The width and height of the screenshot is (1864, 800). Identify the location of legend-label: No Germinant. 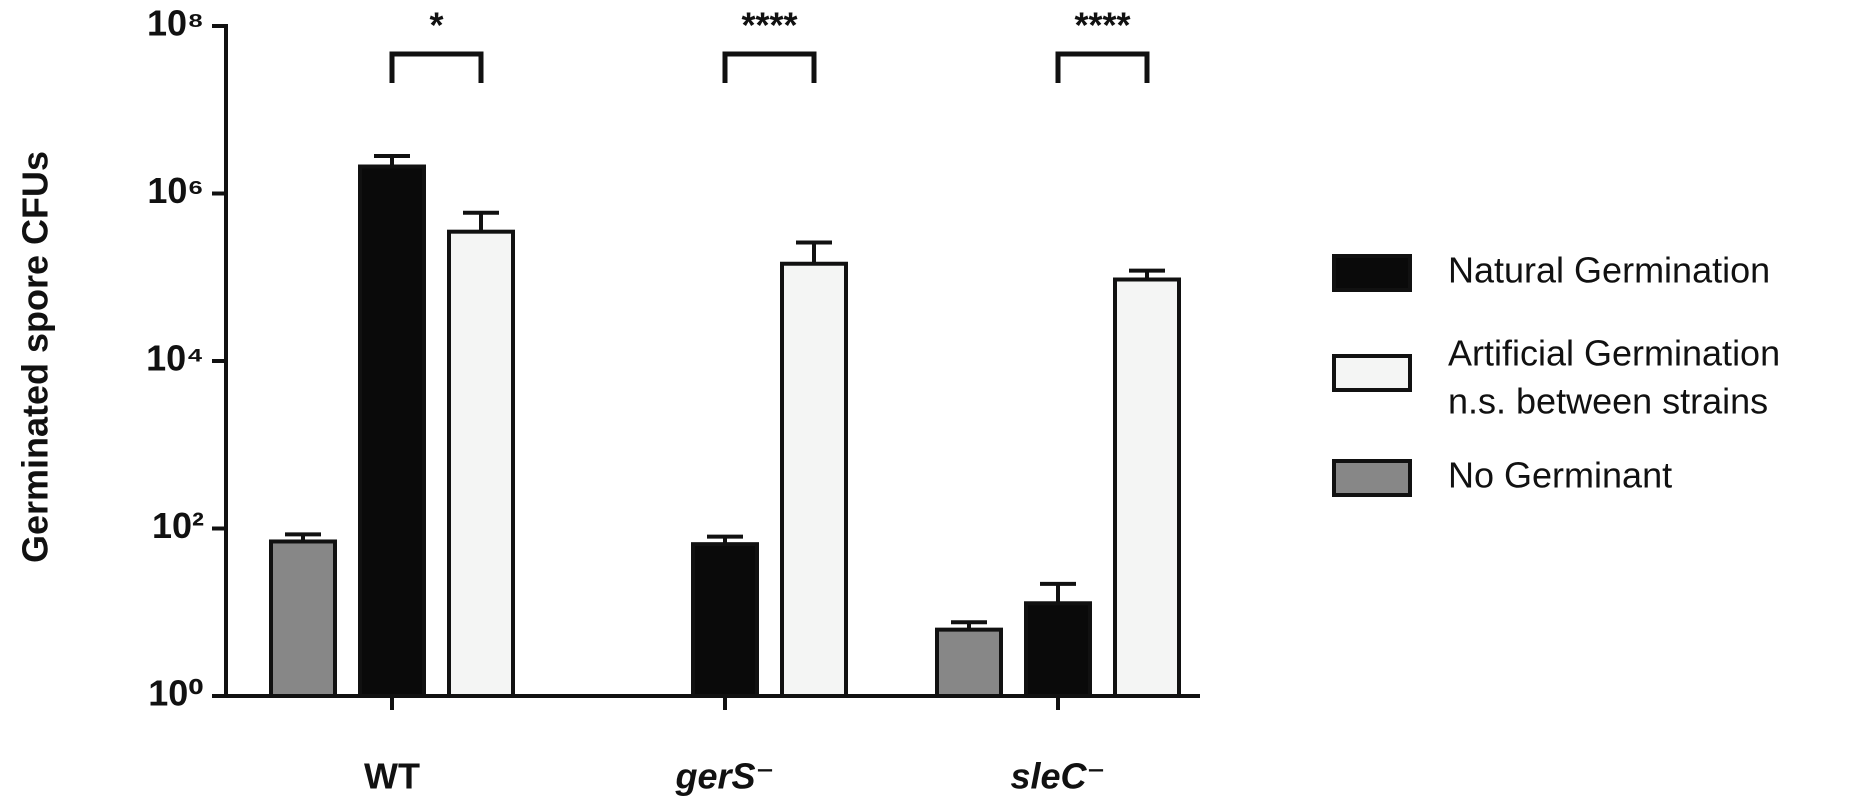
(1560, 475).